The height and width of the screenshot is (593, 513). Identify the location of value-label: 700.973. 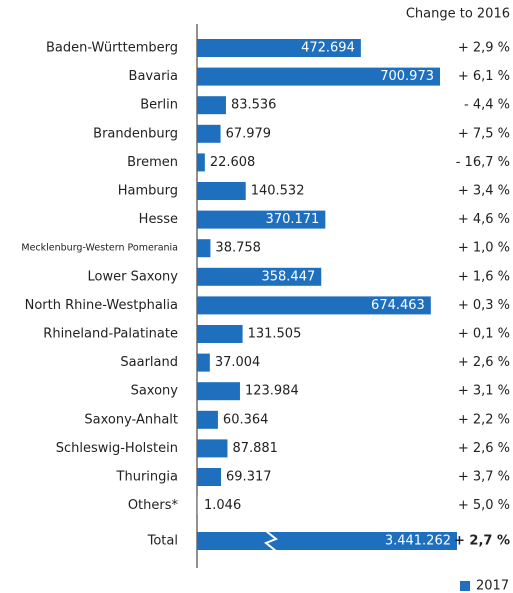
(407, 76).